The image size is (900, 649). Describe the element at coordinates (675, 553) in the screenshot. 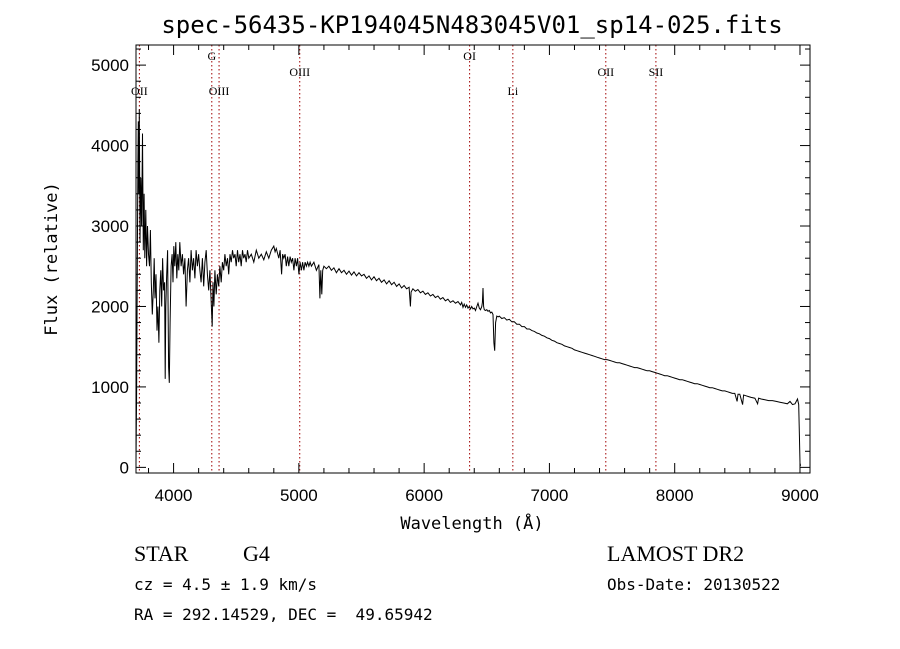

I see `survey-name: LAMOST DR2` at that location.